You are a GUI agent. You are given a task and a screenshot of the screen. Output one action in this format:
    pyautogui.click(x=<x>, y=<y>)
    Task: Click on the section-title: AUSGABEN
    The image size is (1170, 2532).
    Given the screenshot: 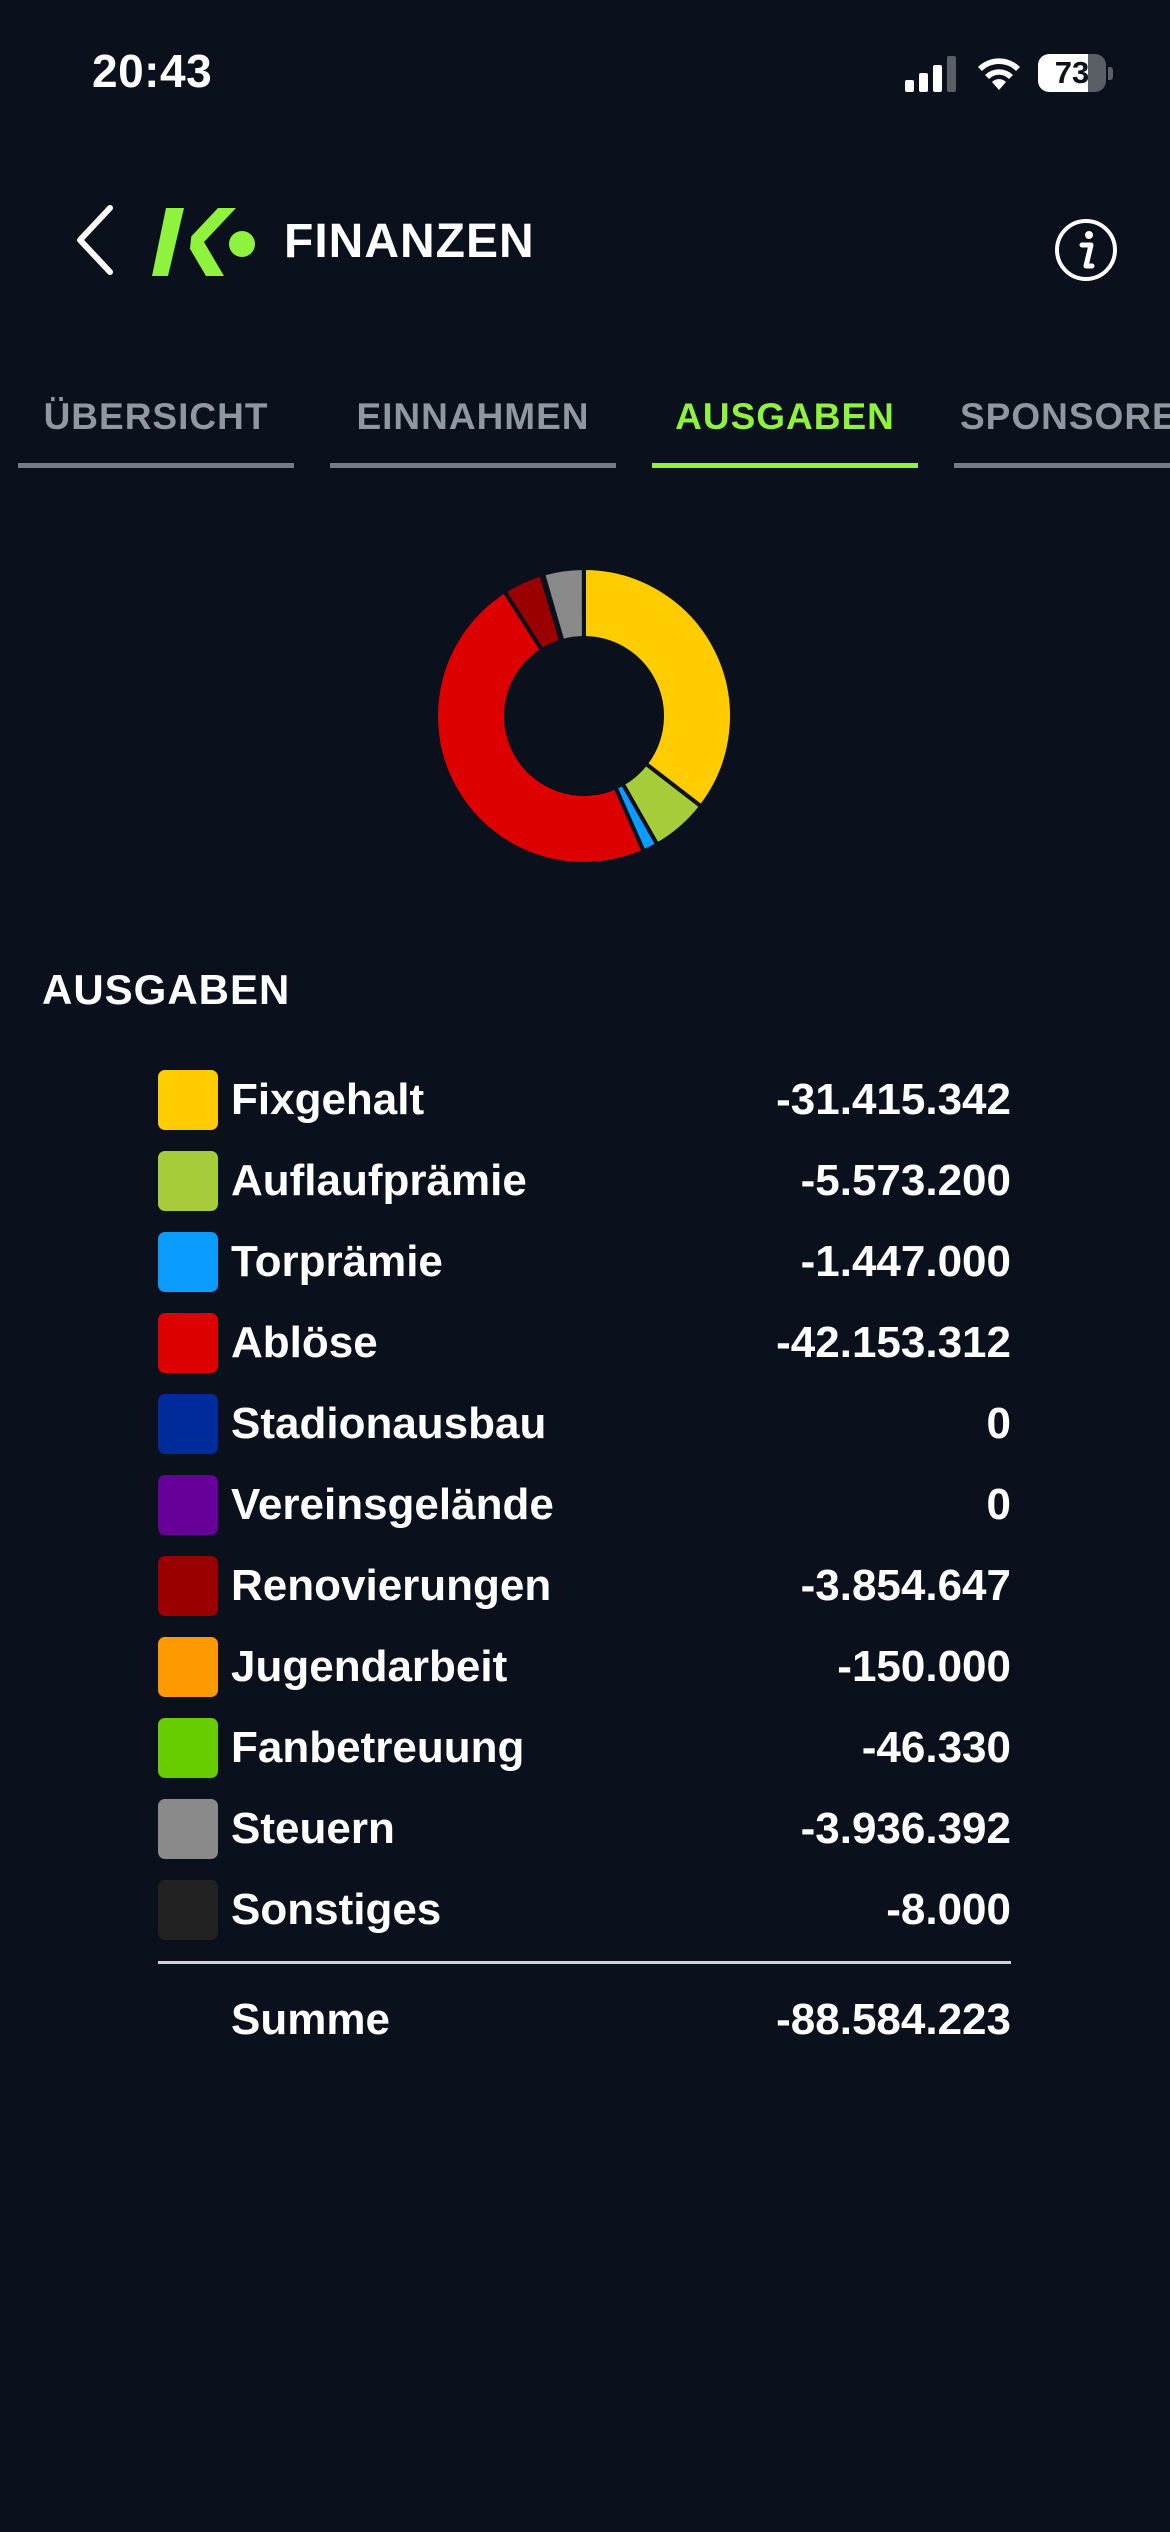 What is the action you would take?
    pyautogui.click(x=166, y=989)
    